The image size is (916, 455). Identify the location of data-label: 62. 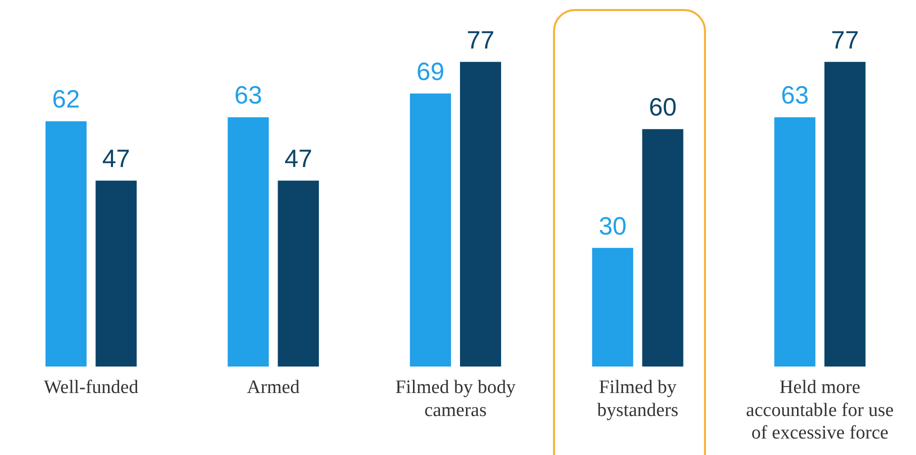
(66, 100).